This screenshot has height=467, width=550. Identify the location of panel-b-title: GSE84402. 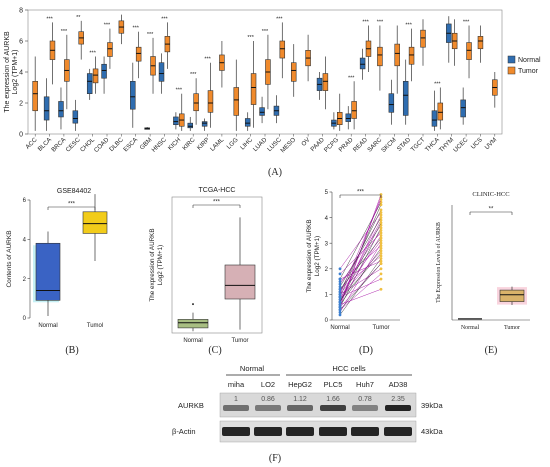
(74, 191).